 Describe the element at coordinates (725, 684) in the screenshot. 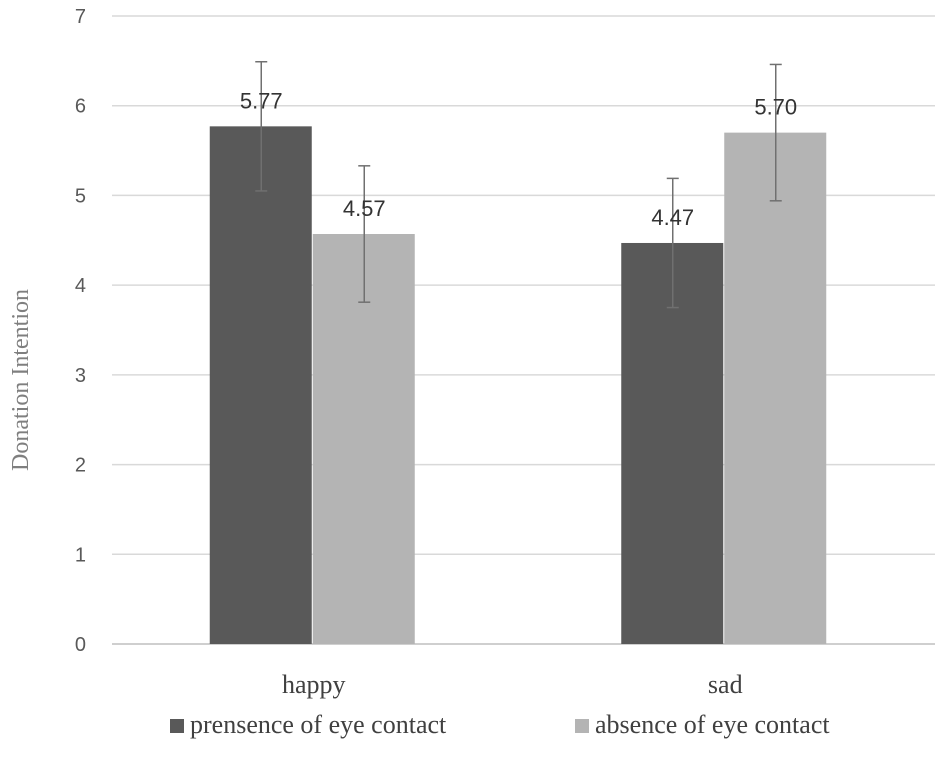

I see `category-label: sad` at that location.